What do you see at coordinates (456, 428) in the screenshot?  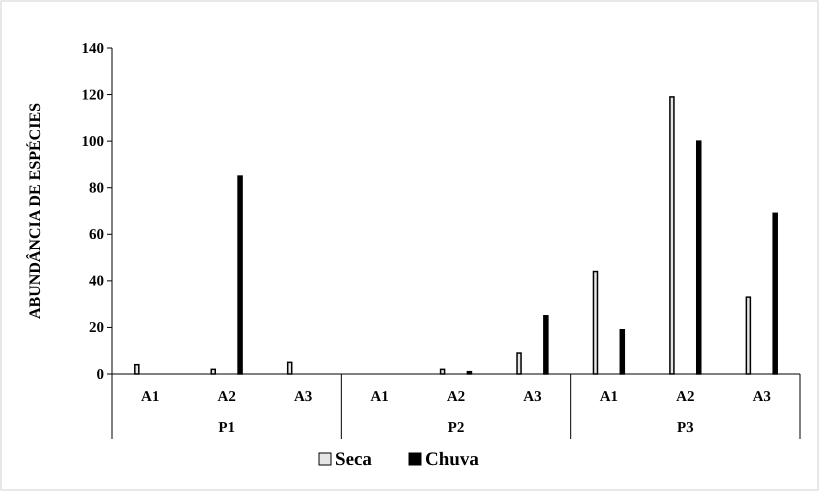 I see `text: P2` at bounding box center [456, 428].